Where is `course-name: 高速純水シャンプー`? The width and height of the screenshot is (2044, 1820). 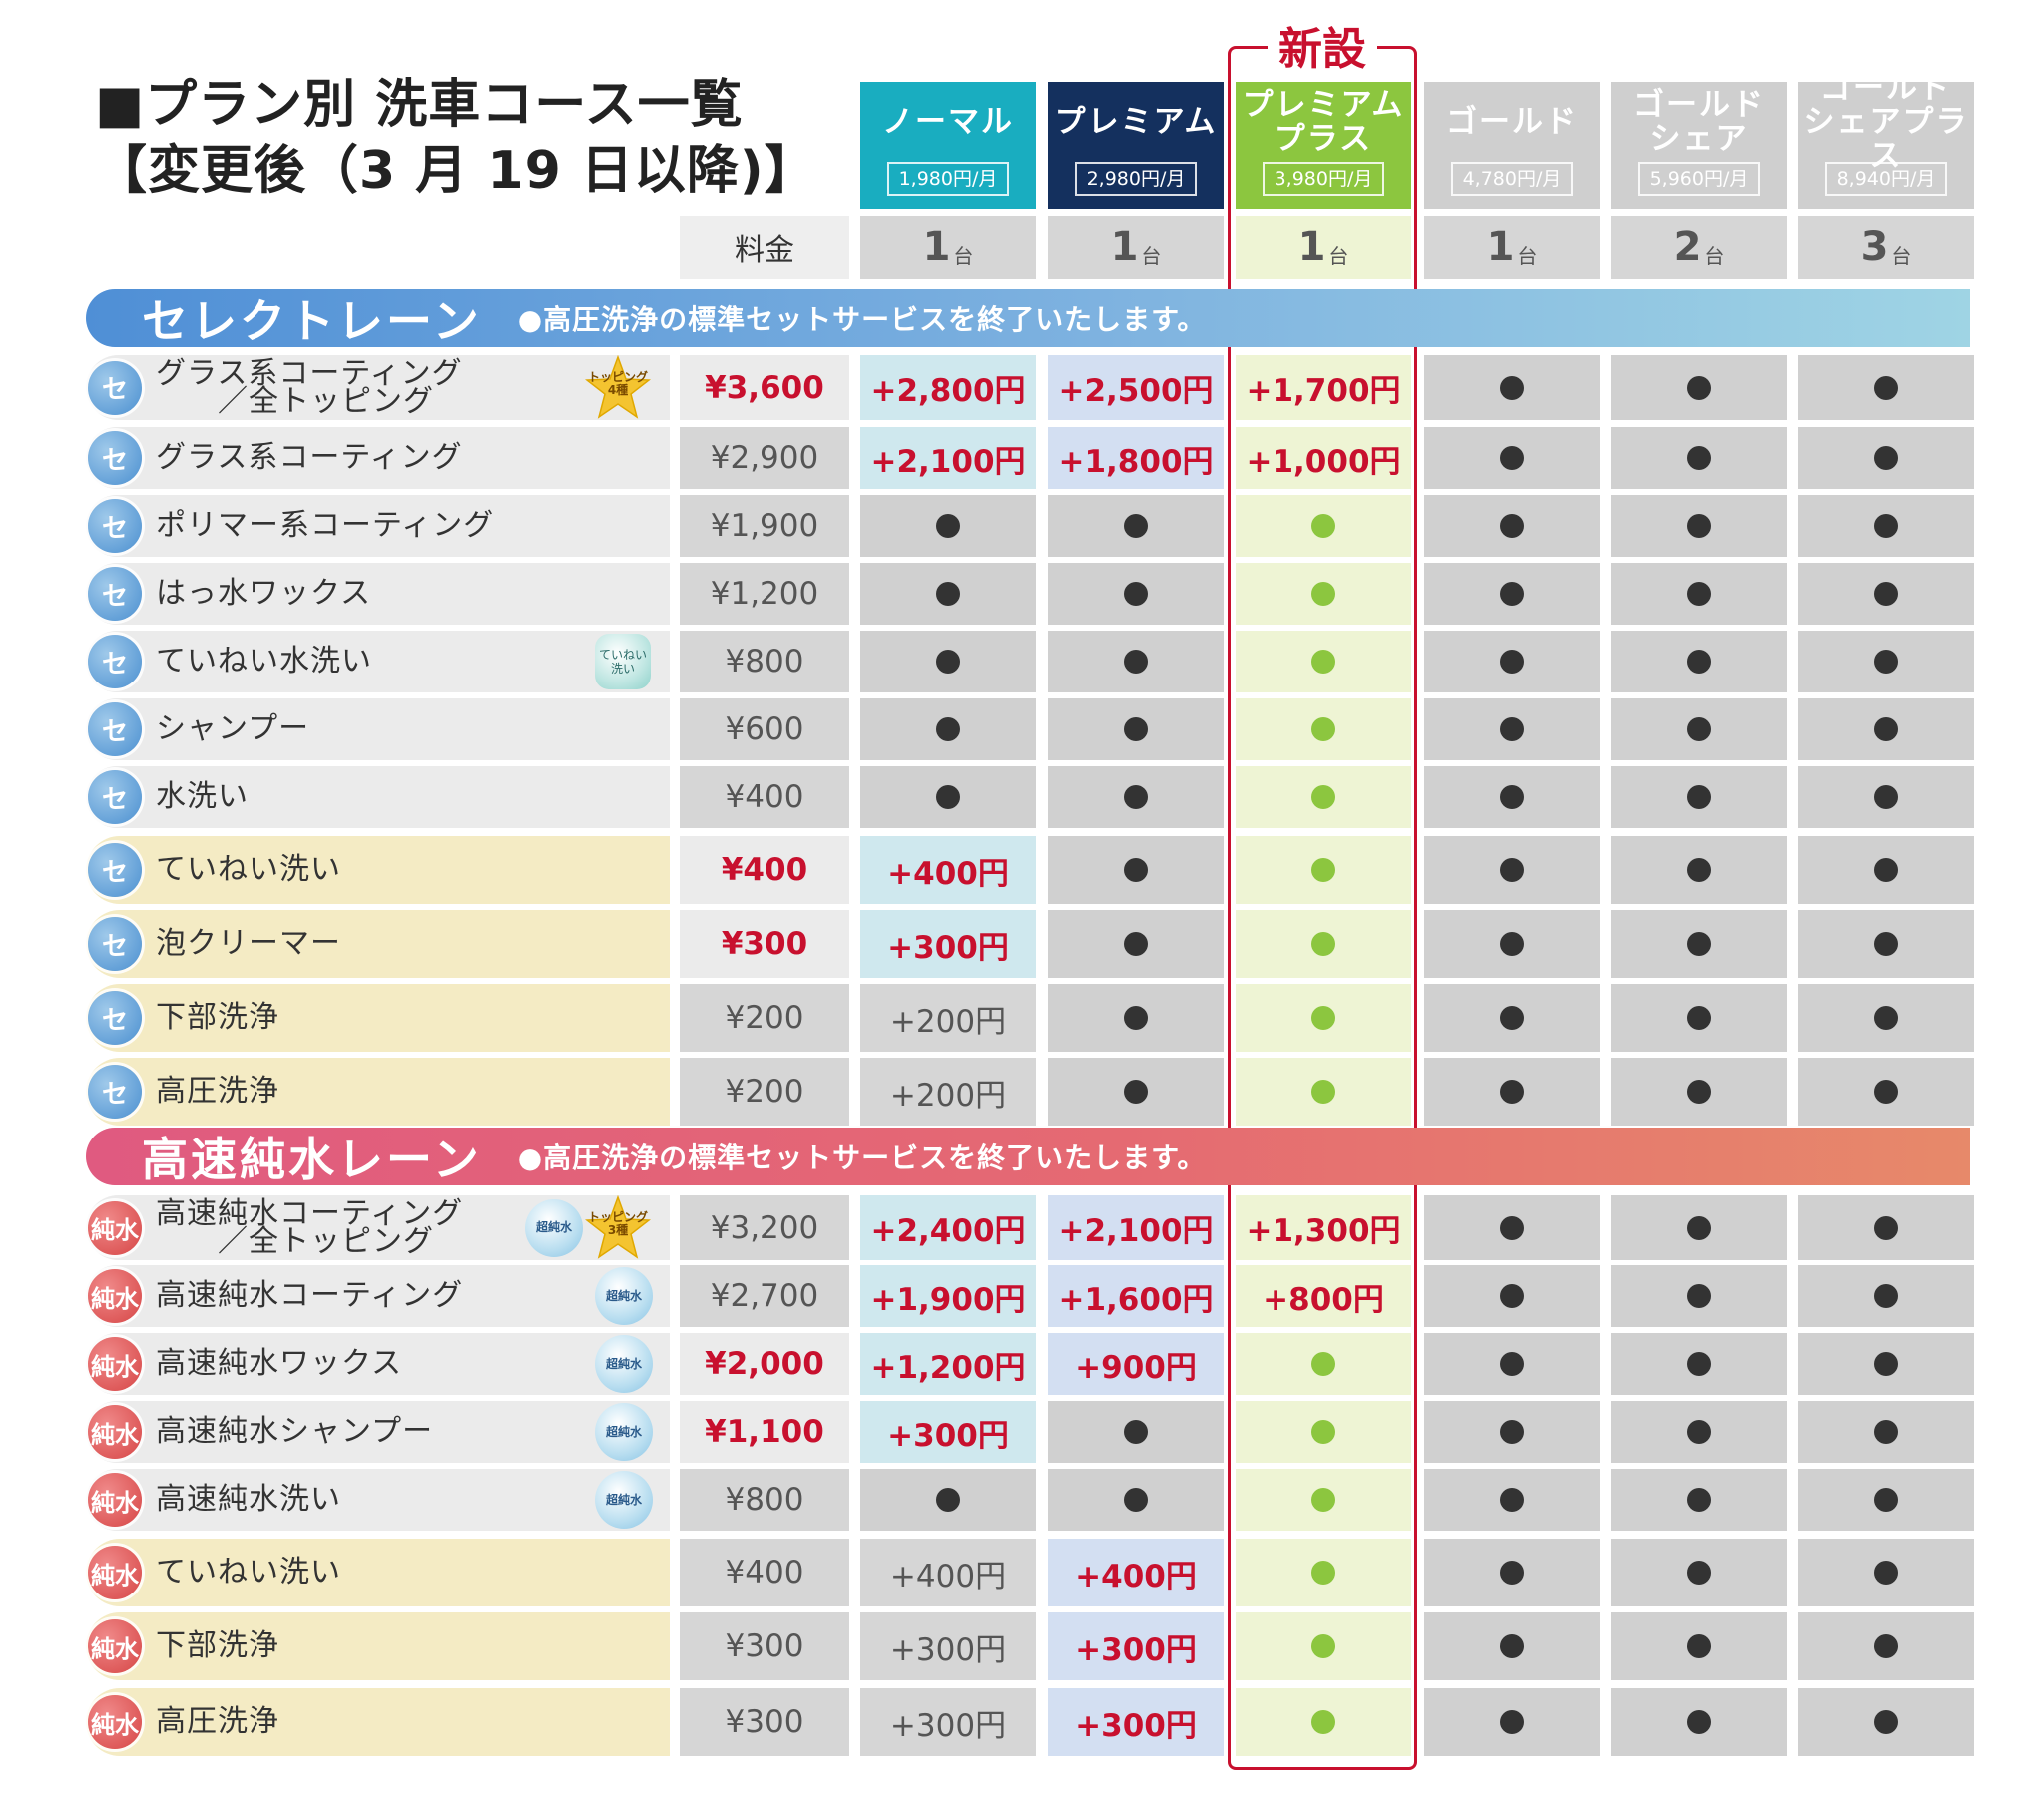 course-name: 高速純水シャンプー is located at coordinates (295, 1431).